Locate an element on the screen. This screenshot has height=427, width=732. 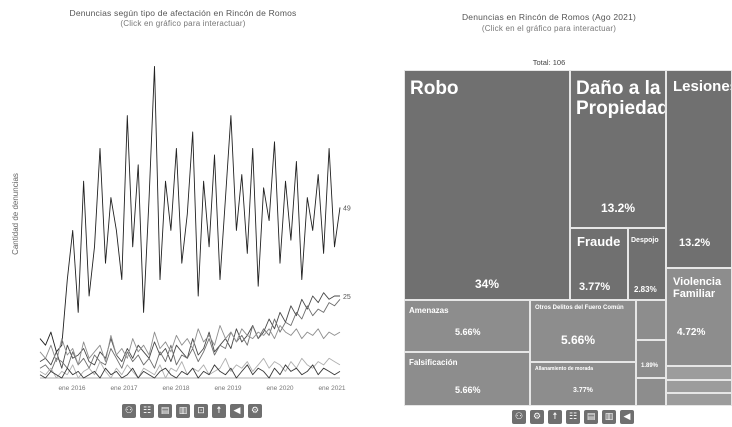
x-tick-label: ene 2018 is located at coordinates (175, 388).